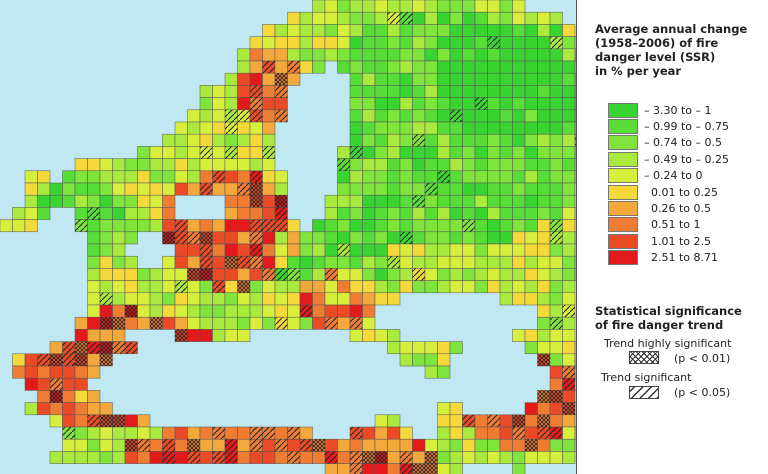 Image resolution: width=768 pixels, height=474 pixels. What do you see at coordinates (576, 237) in the screenshot?
I see `frame-divider` at bounding box center [576, 237].